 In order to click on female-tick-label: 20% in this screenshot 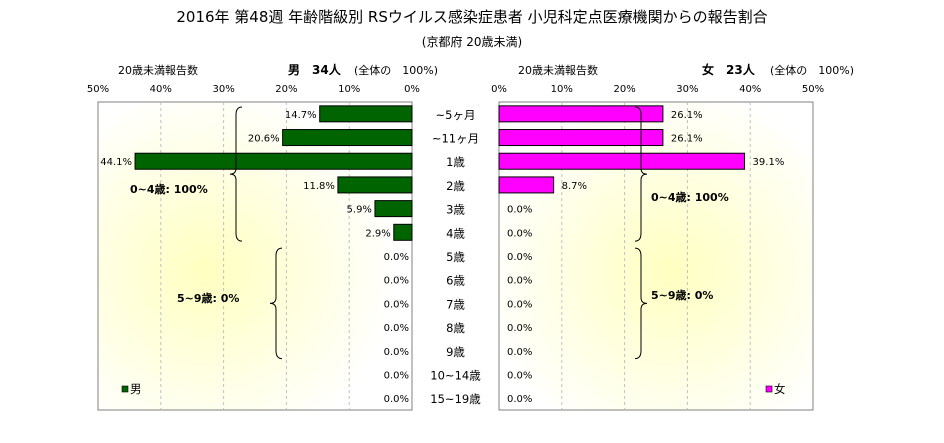, I will do `click(624, 89)`.